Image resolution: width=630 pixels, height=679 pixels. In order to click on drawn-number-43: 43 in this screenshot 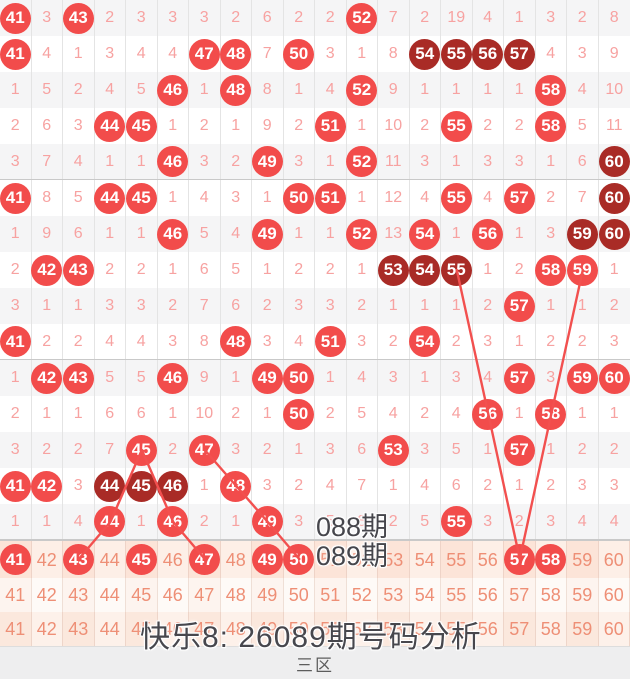, I will do `click(78, 18)`.